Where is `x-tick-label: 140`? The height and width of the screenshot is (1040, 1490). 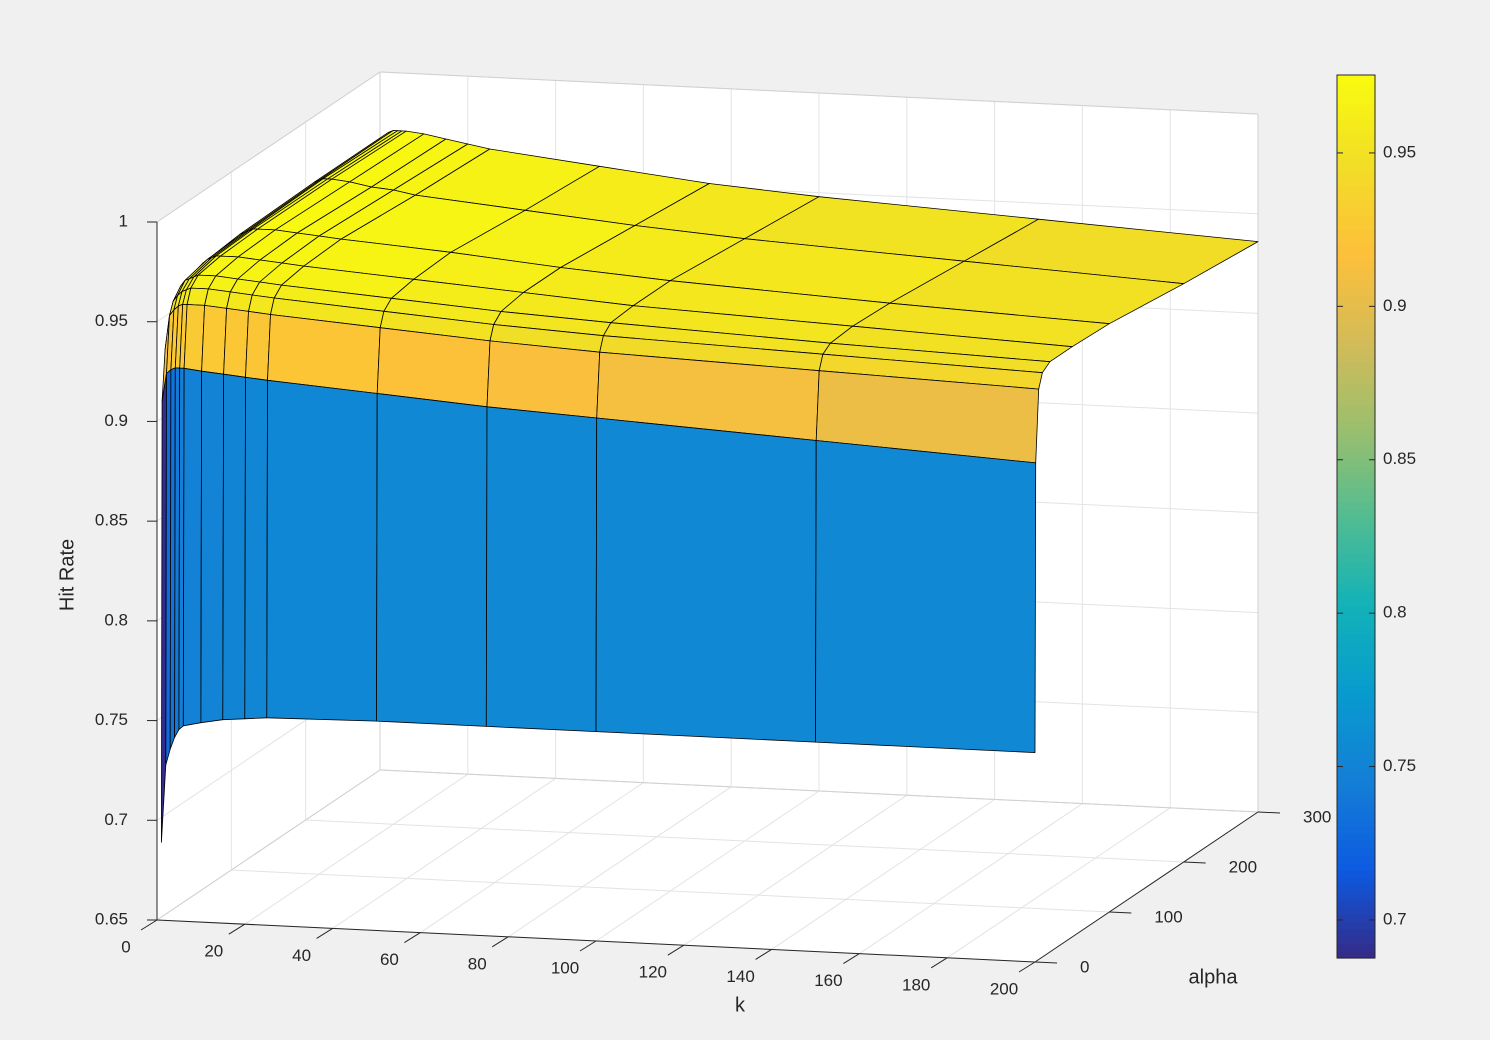 x-tick-label: 140 is located at coordinates (740, 976).